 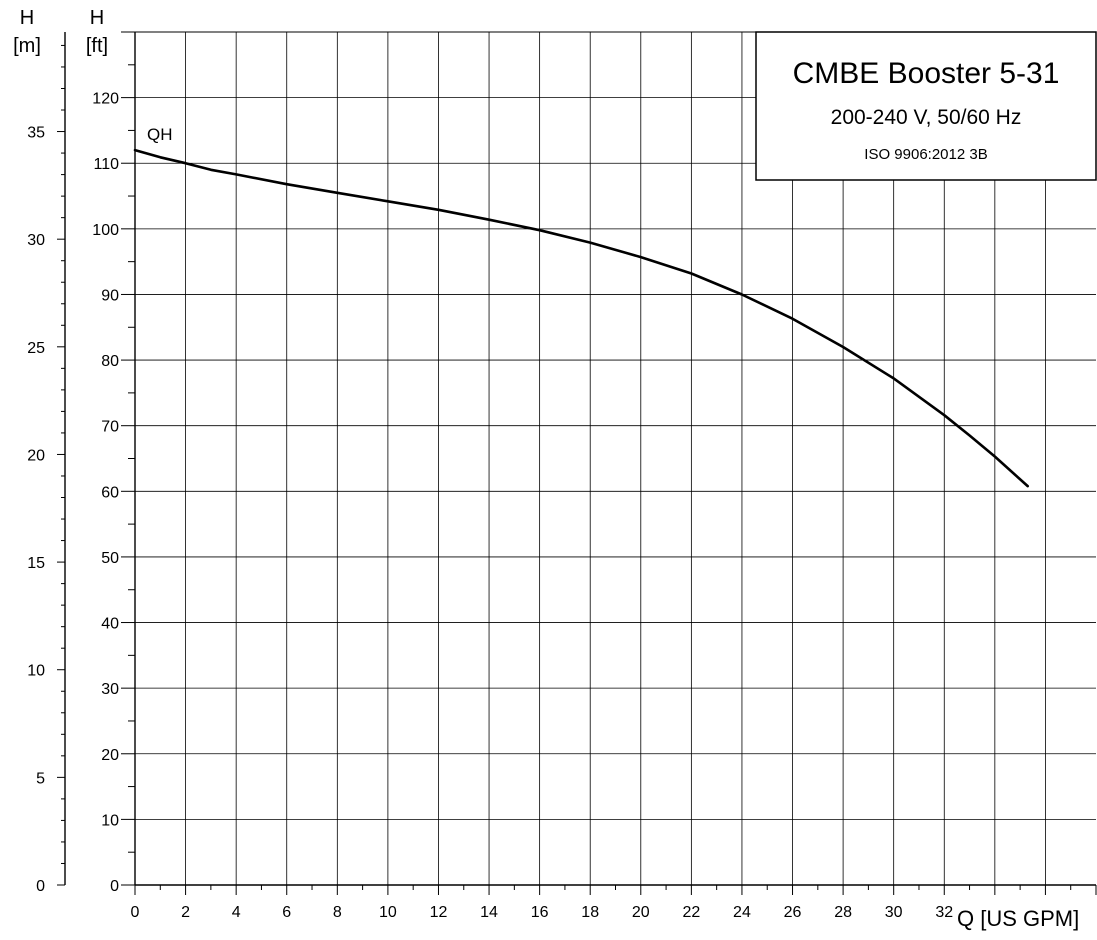 What do you see at coordinates (36, 671) in the screenshot?
I see `y-tick-label-m: 10` at bounding box center [36, 671].